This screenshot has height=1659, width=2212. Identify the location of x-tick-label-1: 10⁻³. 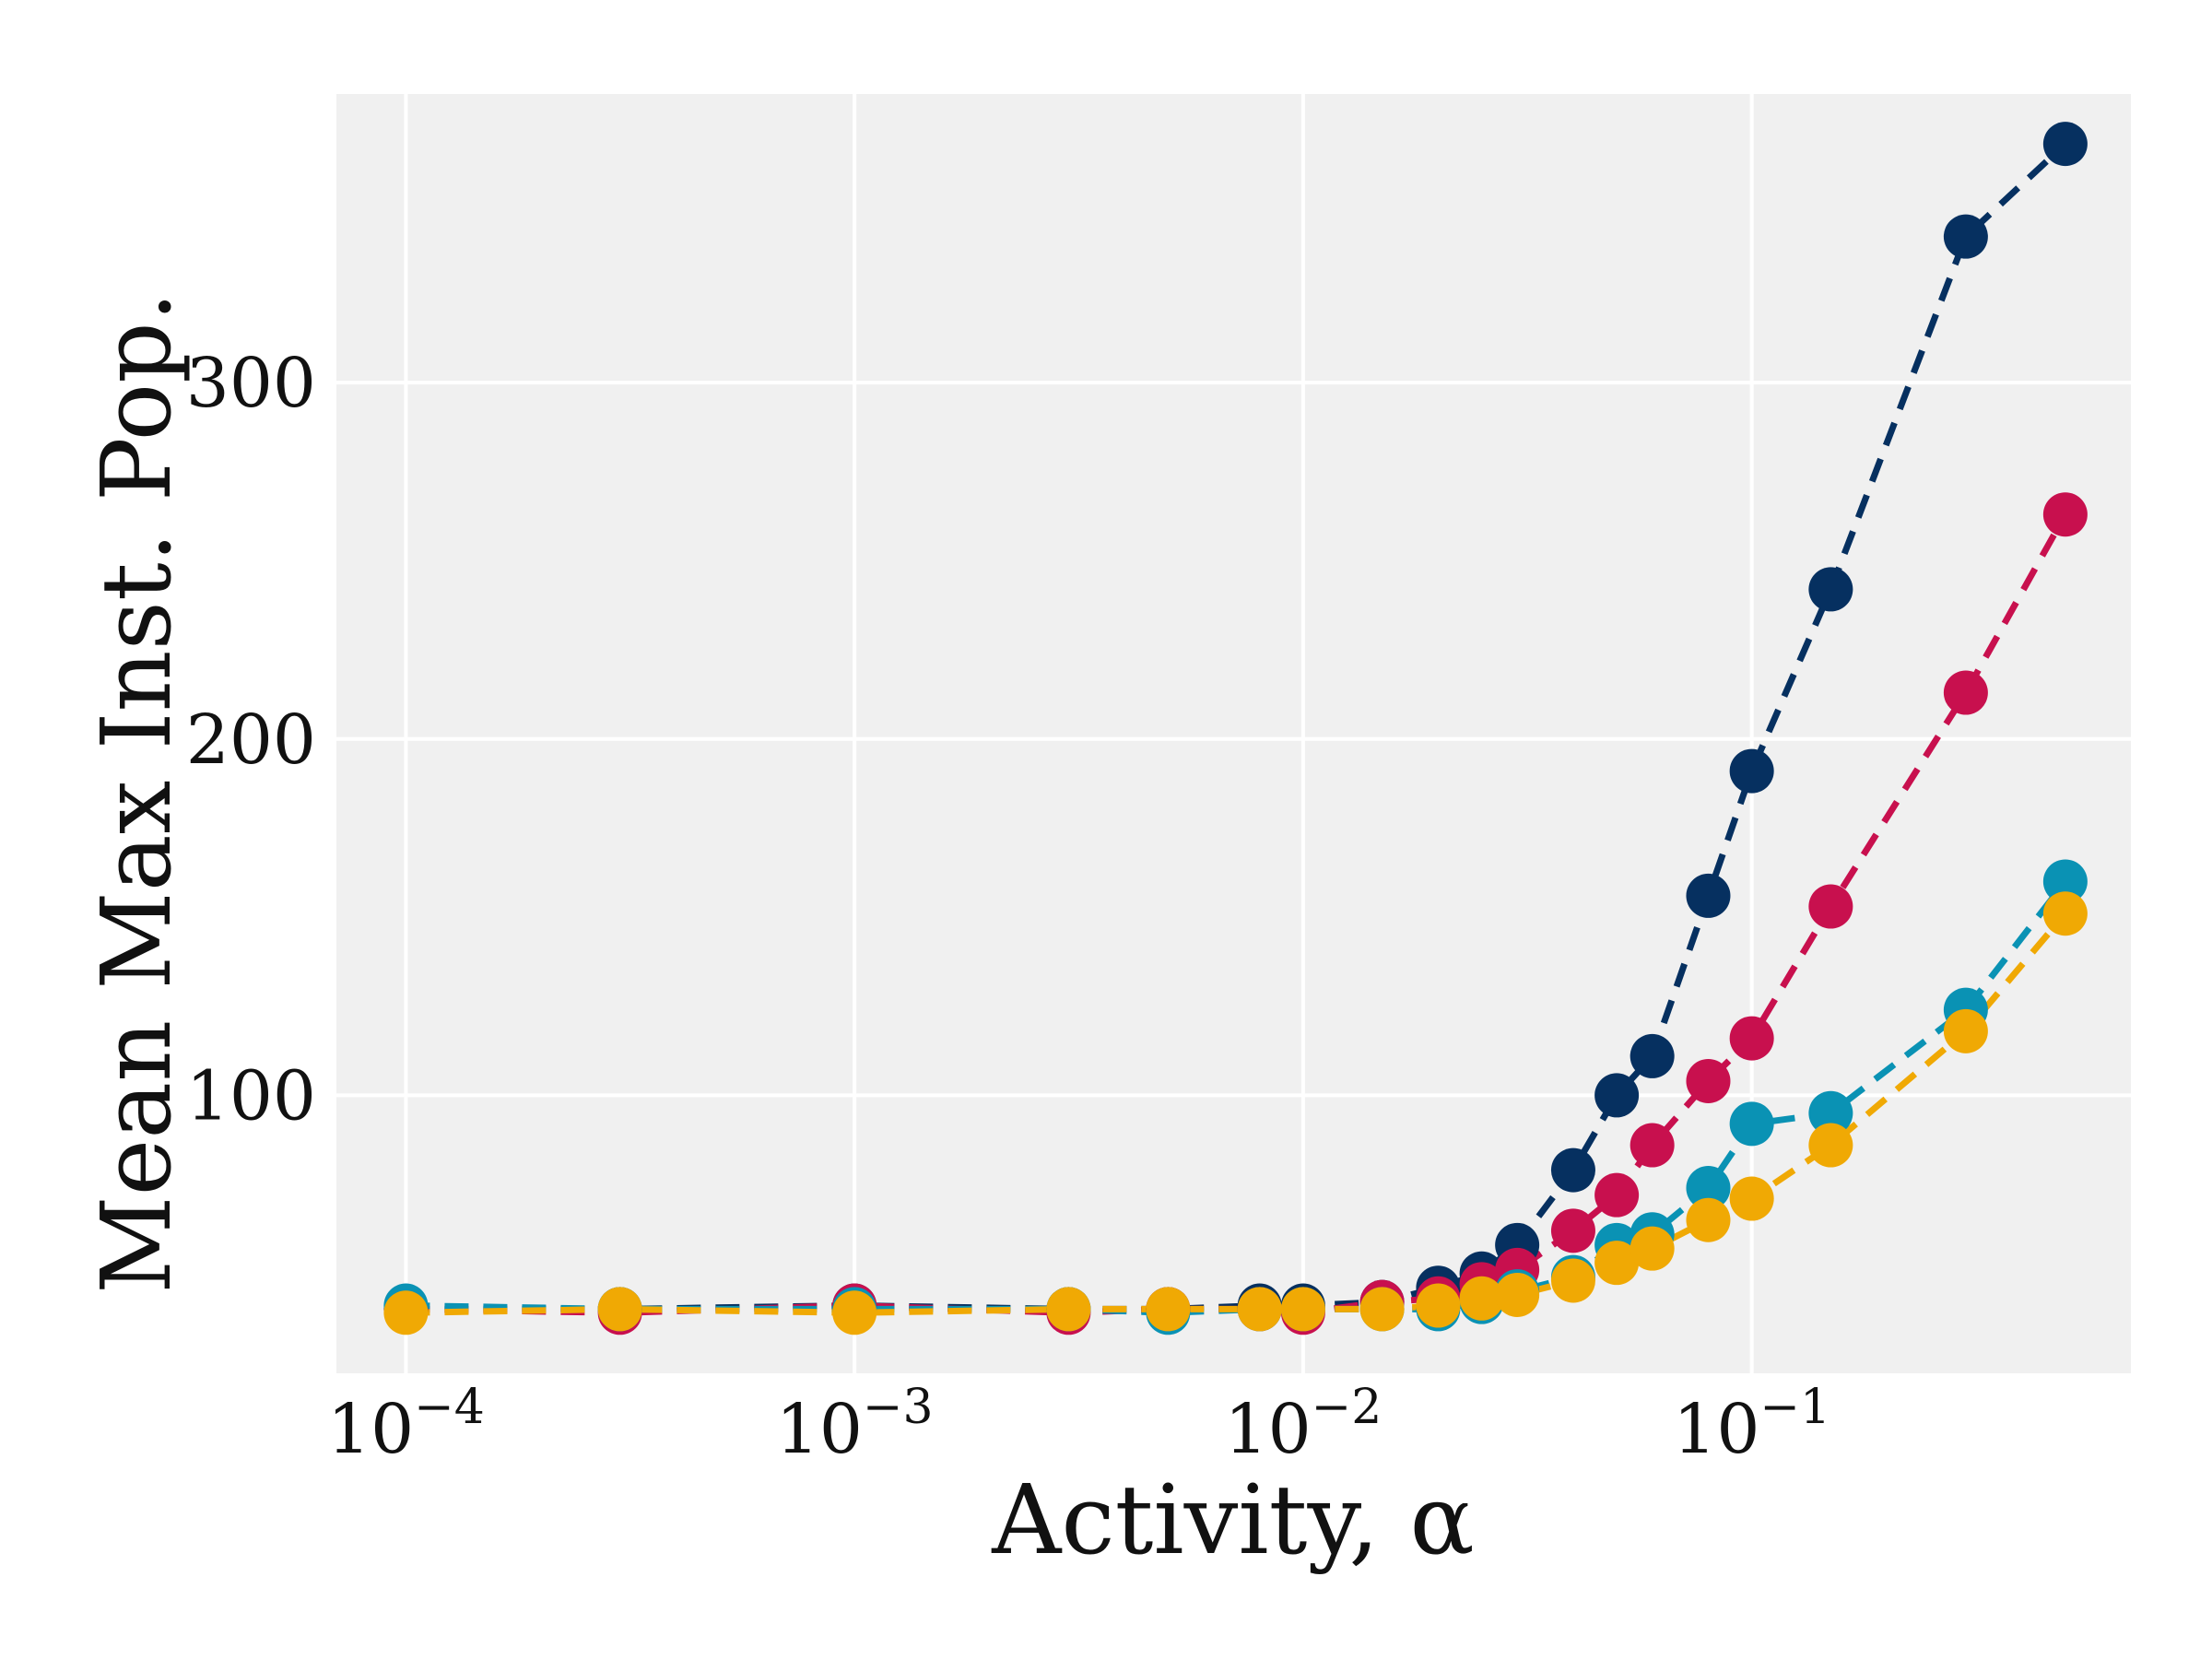
(855, 1424).